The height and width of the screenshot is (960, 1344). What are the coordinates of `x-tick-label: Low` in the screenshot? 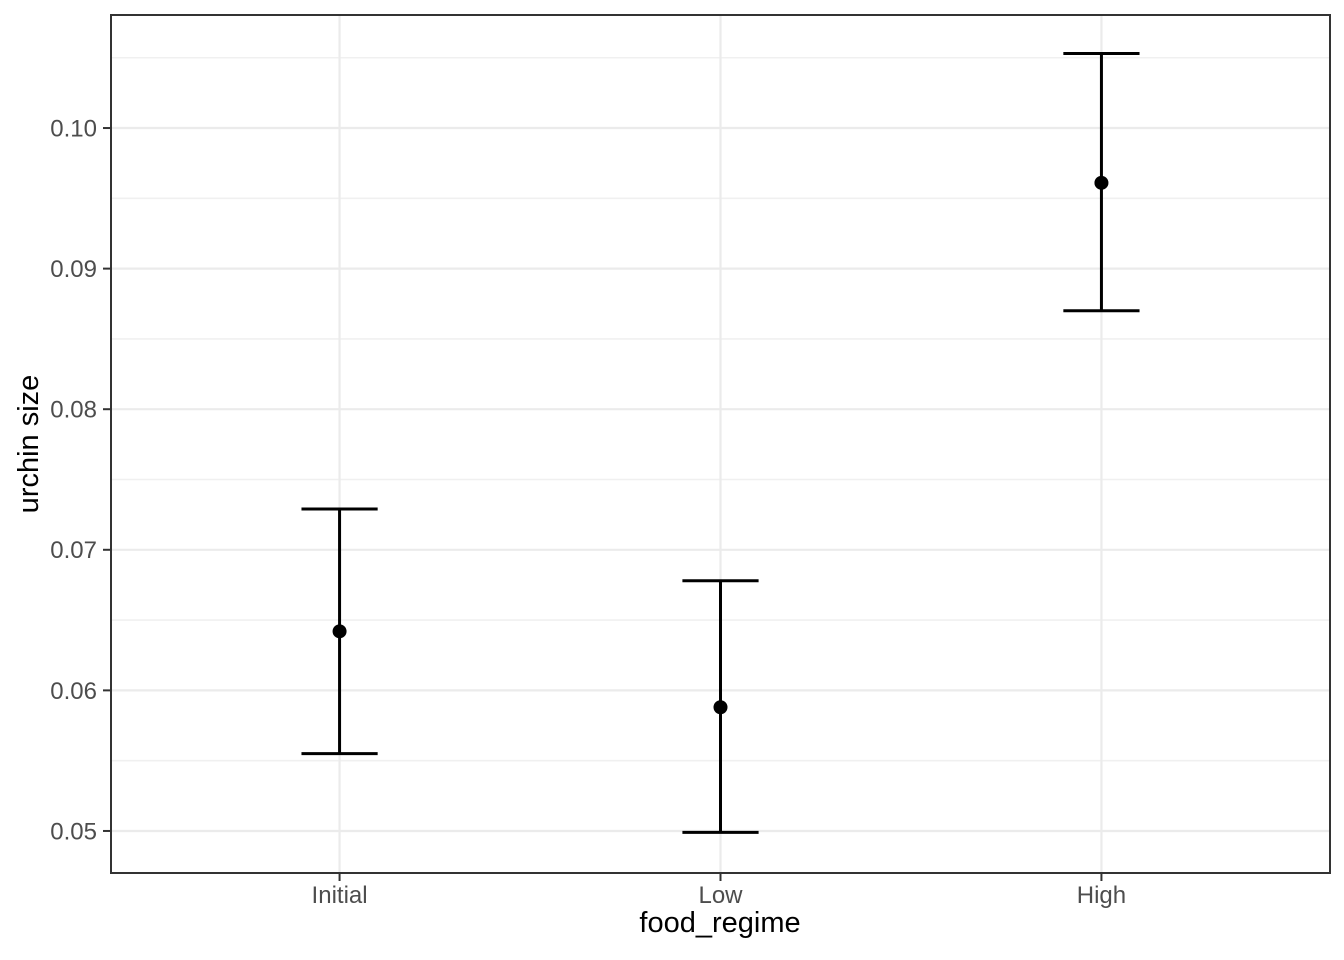 It's located at (720, 895).